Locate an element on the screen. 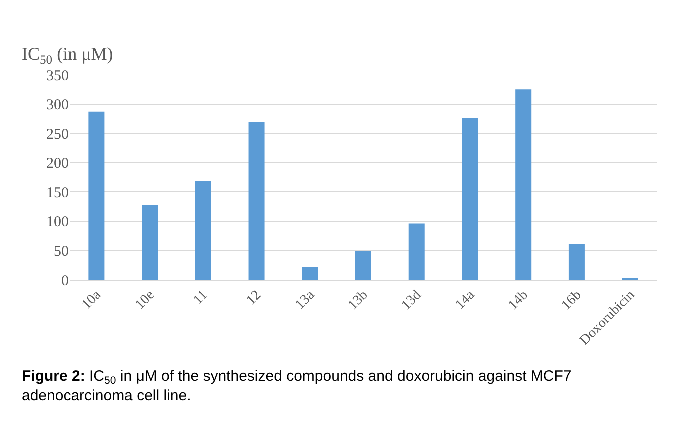  x-tick-label: 13a is located at coordinates (305, 300).